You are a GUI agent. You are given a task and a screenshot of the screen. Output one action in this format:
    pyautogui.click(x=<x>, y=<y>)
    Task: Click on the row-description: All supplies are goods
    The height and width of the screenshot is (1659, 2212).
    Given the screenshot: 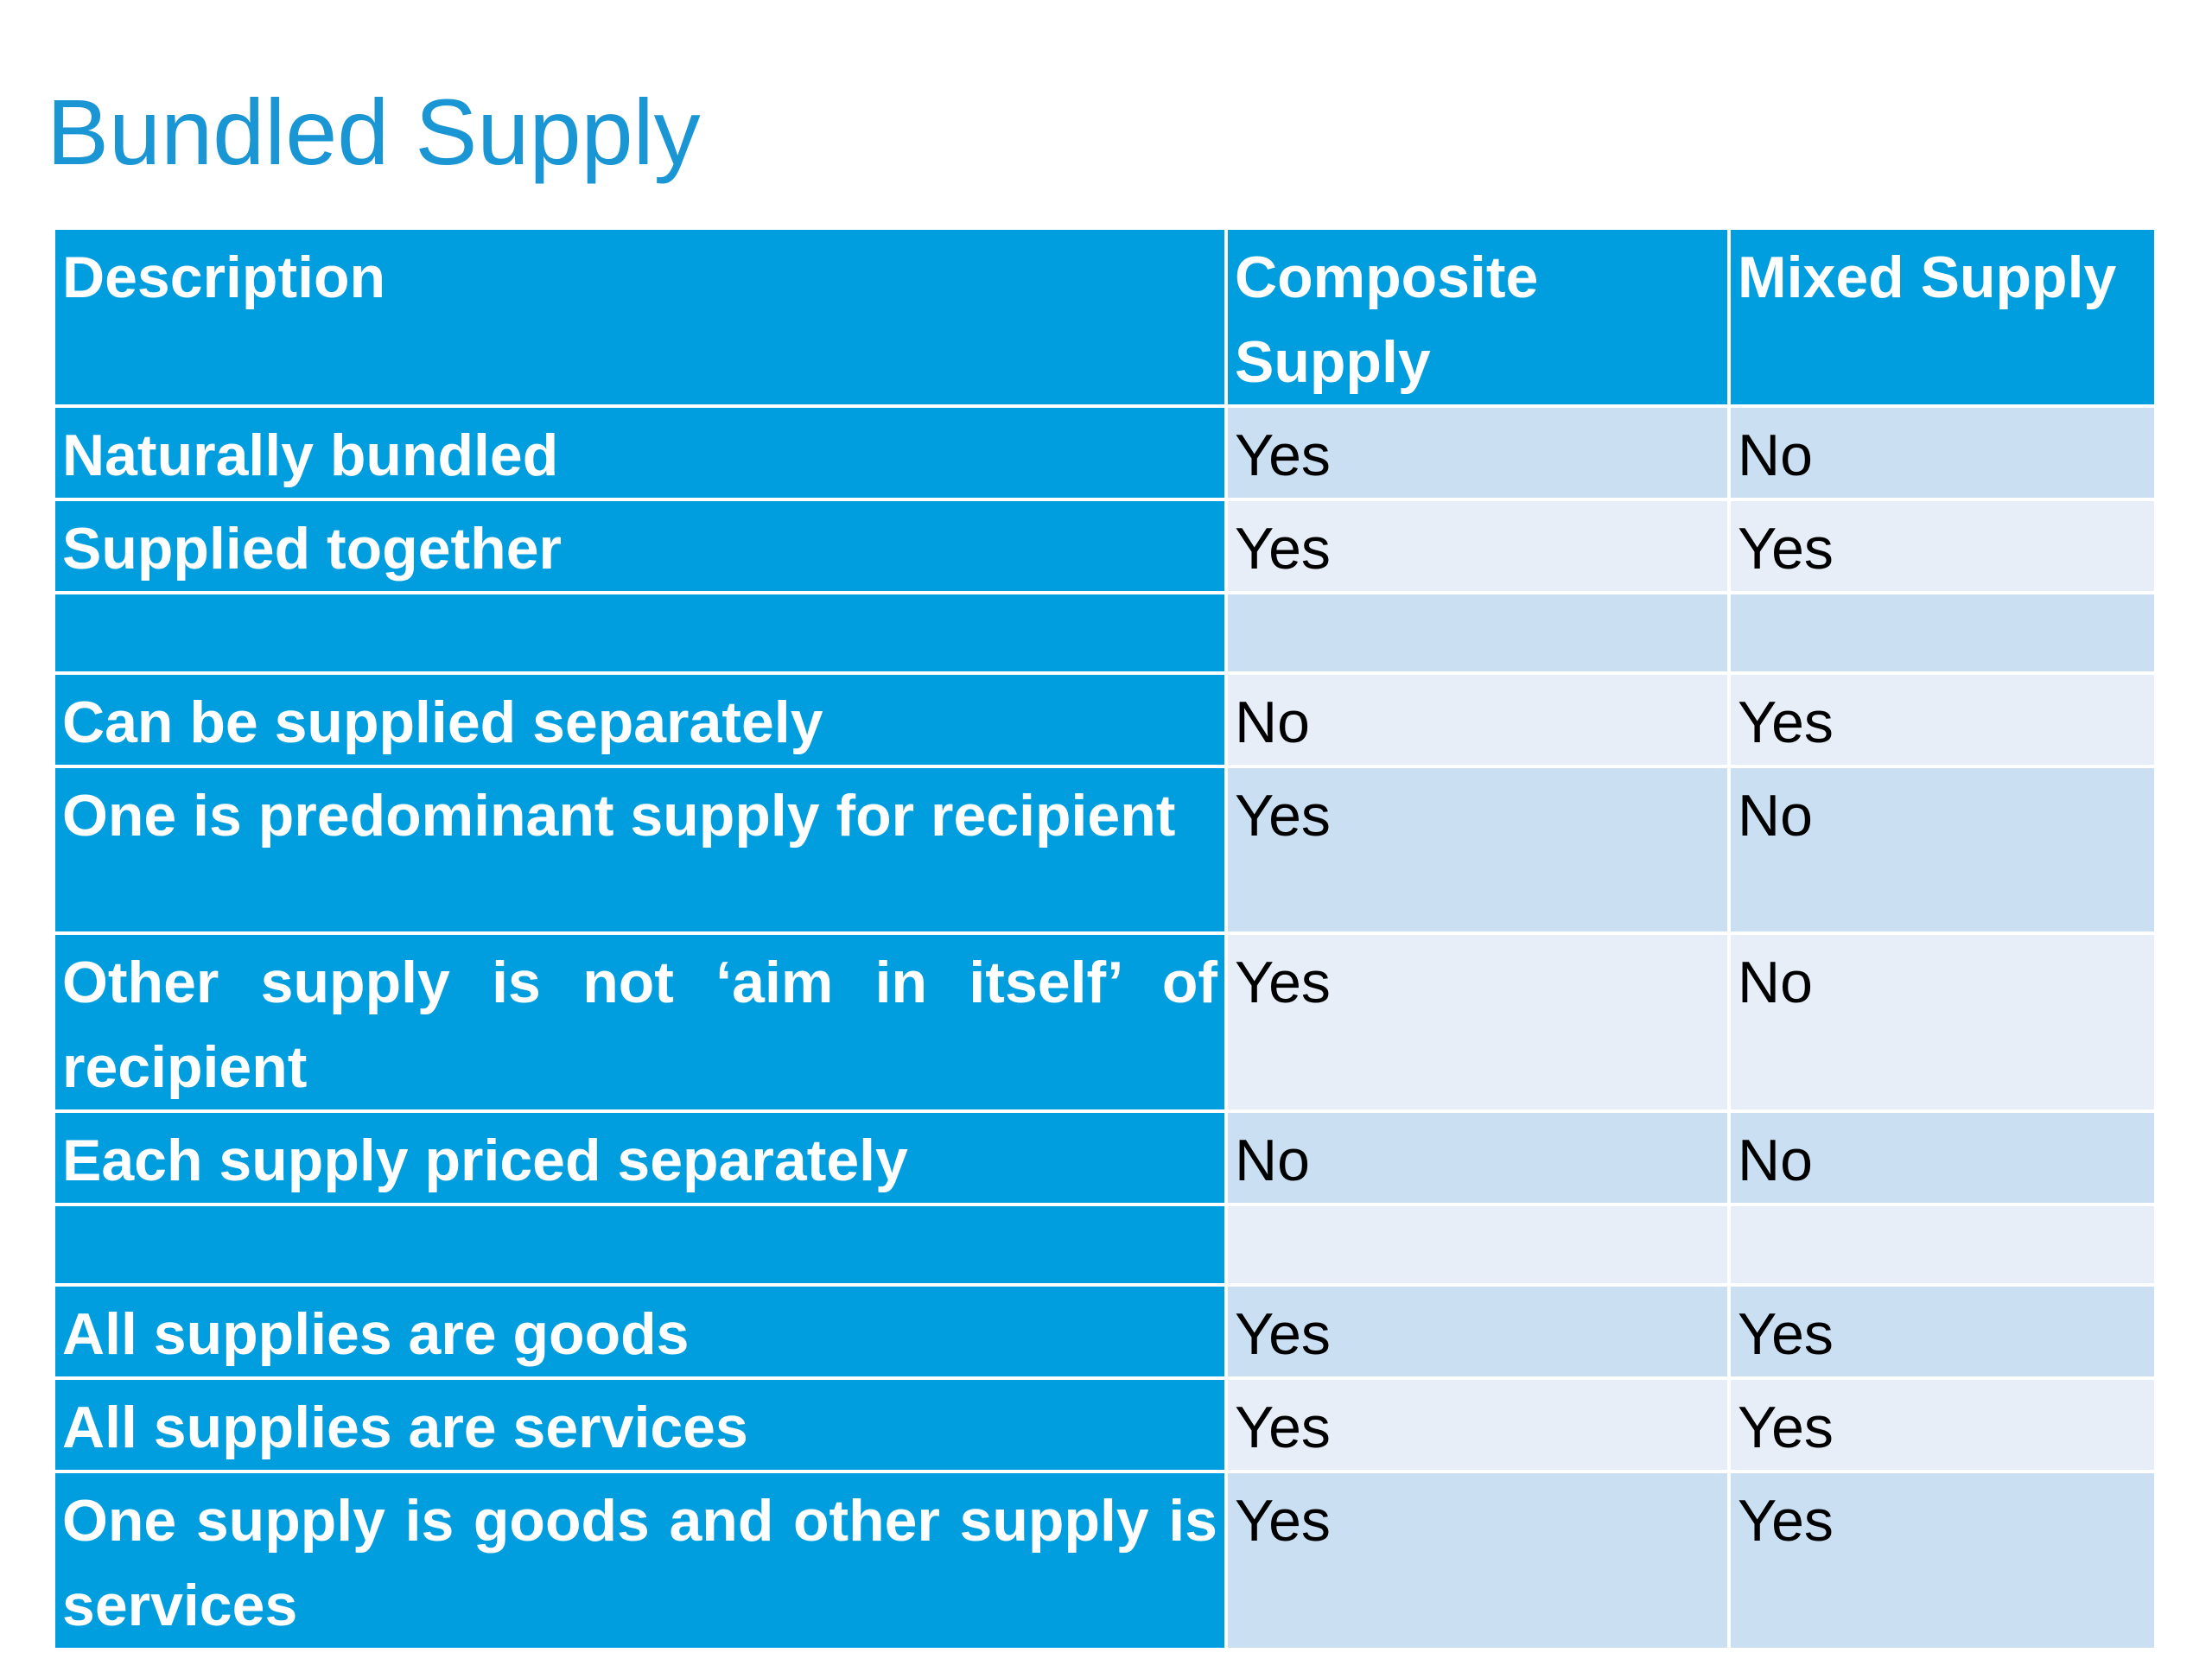 What is the action you would take?
    pyautogui.click(x=640, y=1331)
    